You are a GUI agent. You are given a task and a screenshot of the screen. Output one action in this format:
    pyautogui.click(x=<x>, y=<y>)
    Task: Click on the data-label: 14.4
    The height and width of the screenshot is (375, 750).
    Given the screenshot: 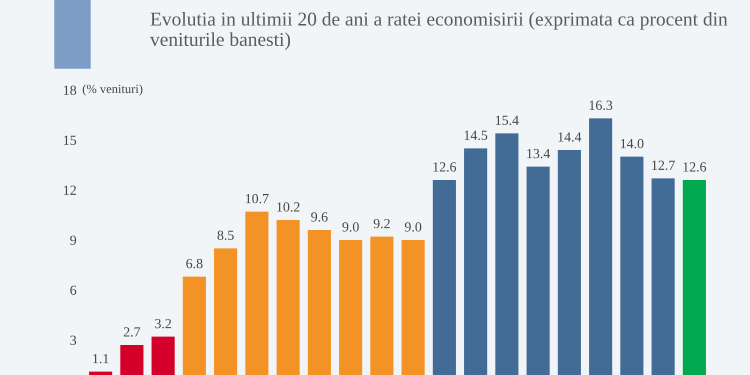 What is the action you would take?
    pyautogui.click(x=570, y=137)
    